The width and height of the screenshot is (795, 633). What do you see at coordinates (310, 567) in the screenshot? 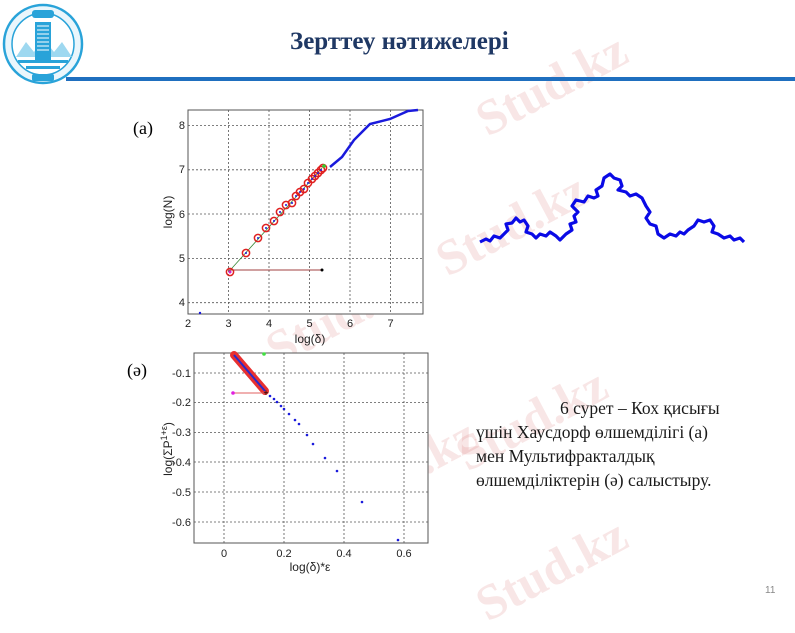
I see `svg-text: log(δ)*ε` at bounding box center [310, 567].